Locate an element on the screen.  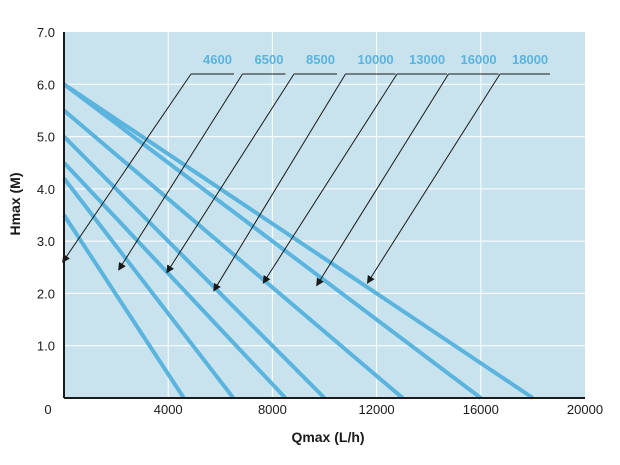
x-tick-label: 12000 is located at coordinates (377, 409).